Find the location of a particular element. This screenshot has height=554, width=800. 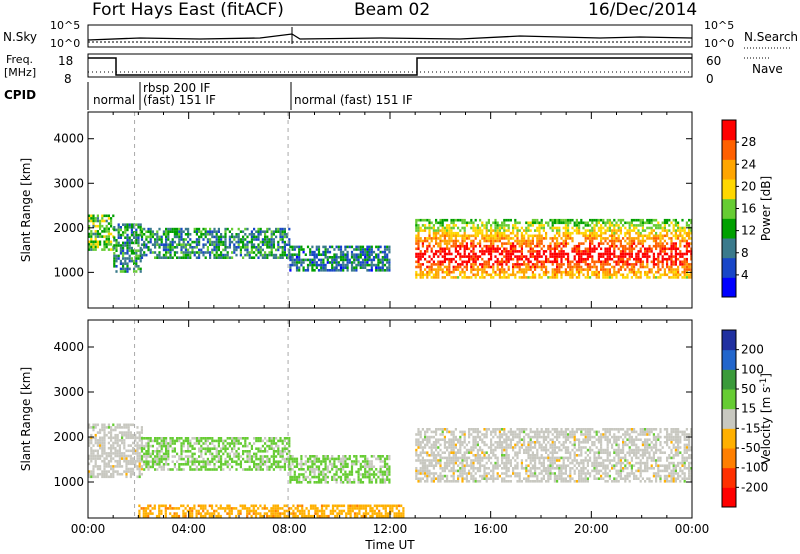

nave-rtick-high: 60 is located at coordinates (714, 61).